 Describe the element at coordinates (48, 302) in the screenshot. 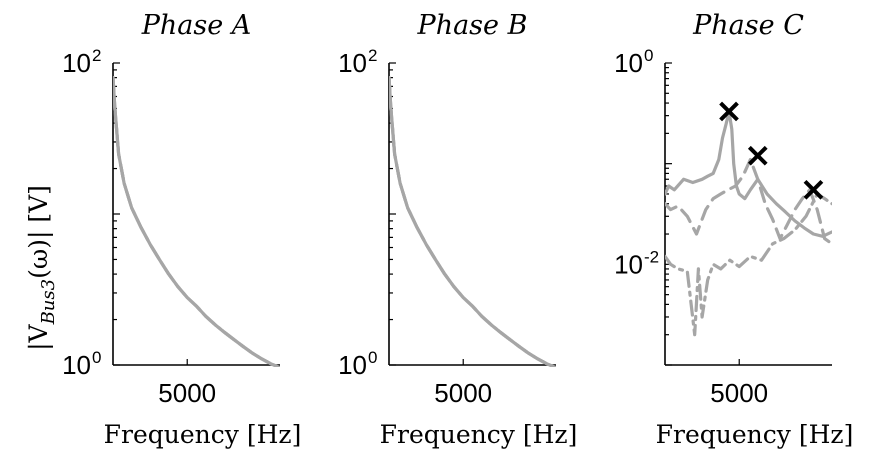

I see `y-axis-label-sub: Bus3` at that location.